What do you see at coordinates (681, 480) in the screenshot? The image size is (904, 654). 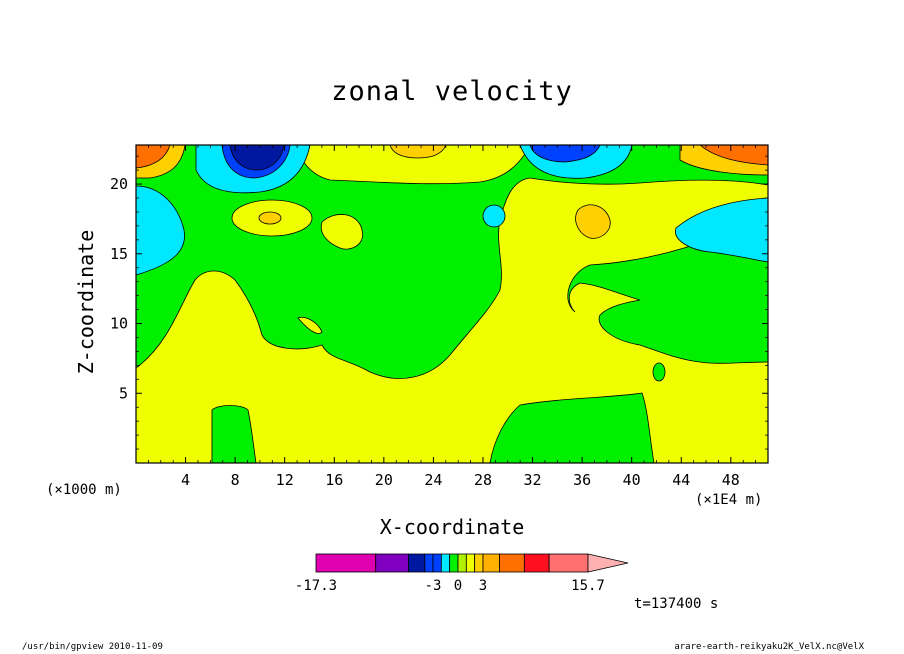 I see `x-tick-label: 44` at bounding box center [681, 480].